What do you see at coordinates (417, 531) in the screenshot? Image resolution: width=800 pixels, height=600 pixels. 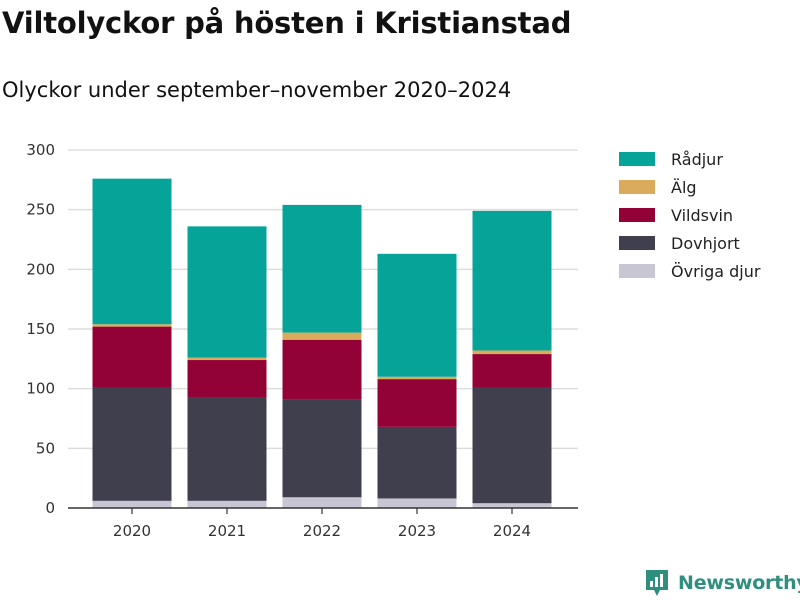 I see `x-tick-label: 2023` at bounding box center [417, 531].